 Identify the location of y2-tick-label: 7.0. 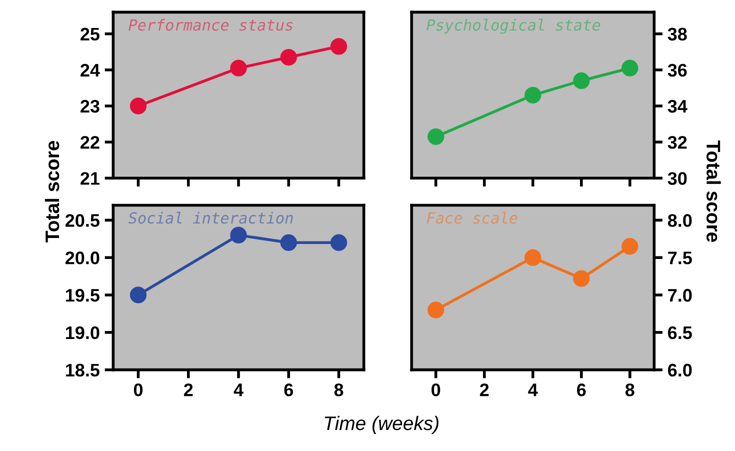
(680, 295).